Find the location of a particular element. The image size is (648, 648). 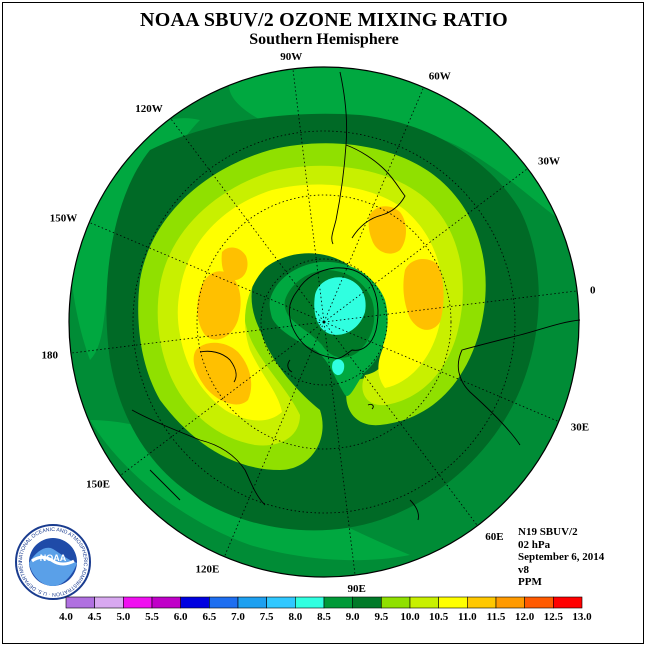

colorbar-label: 4.5 is located at coordinates (95, 617).